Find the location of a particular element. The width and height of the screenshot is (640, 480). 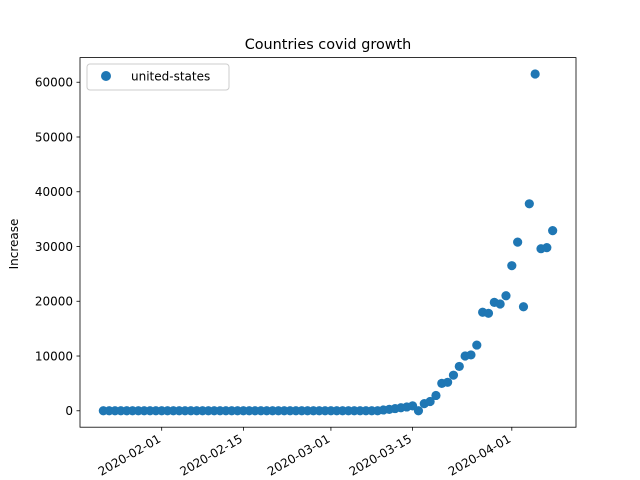

chart-title: Countries covid growth is located at coordinates (328, 45).